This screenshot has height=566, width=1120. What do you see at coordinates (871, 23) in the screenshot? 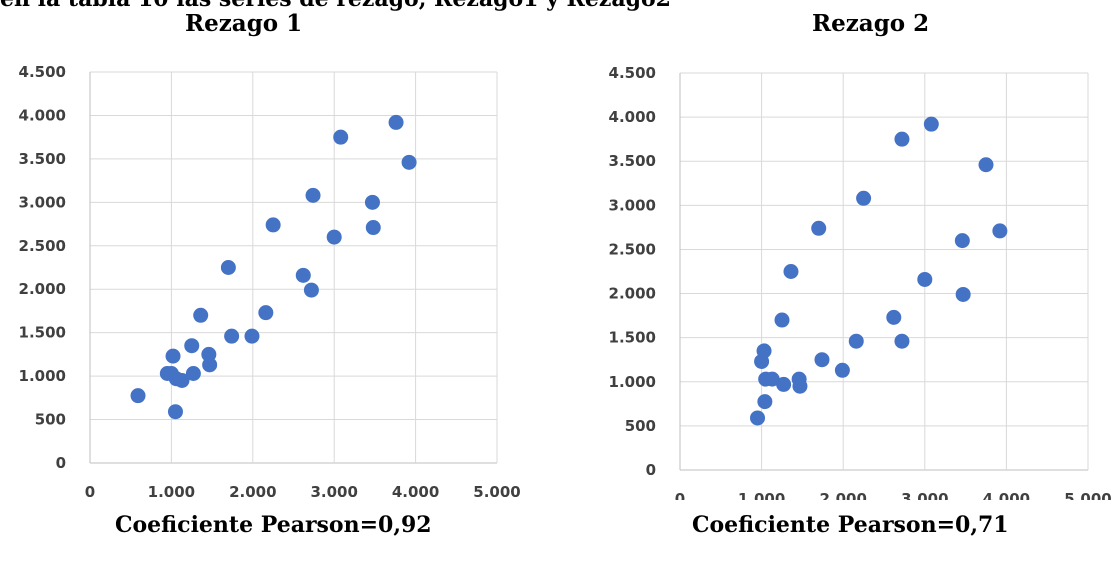
I see `chart-title: Rezago 2` at bounding box center [871, 23].